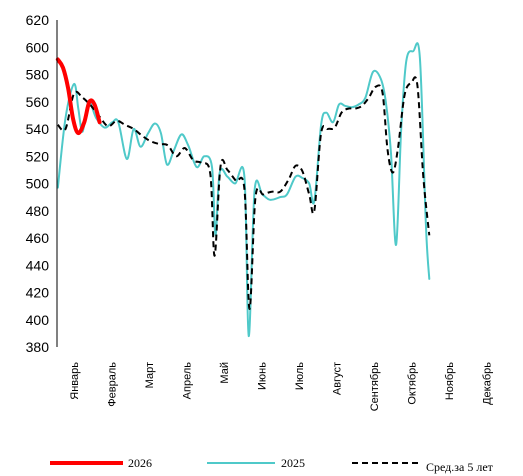 The image size is (523, 476). I want to click on x-tick-label: Ноябрь, so click(450, 381).